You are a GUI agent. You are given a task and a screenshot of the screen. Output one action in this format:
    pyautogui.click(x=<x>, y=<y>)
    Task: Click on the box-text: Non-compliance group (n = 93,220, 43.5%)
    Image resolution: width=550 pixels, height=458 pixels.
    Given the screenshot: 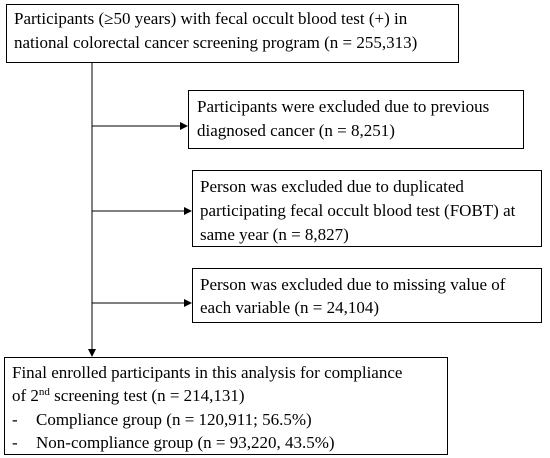 What is the action you would take?
    pyautogui.click(x=185, y=442)
    